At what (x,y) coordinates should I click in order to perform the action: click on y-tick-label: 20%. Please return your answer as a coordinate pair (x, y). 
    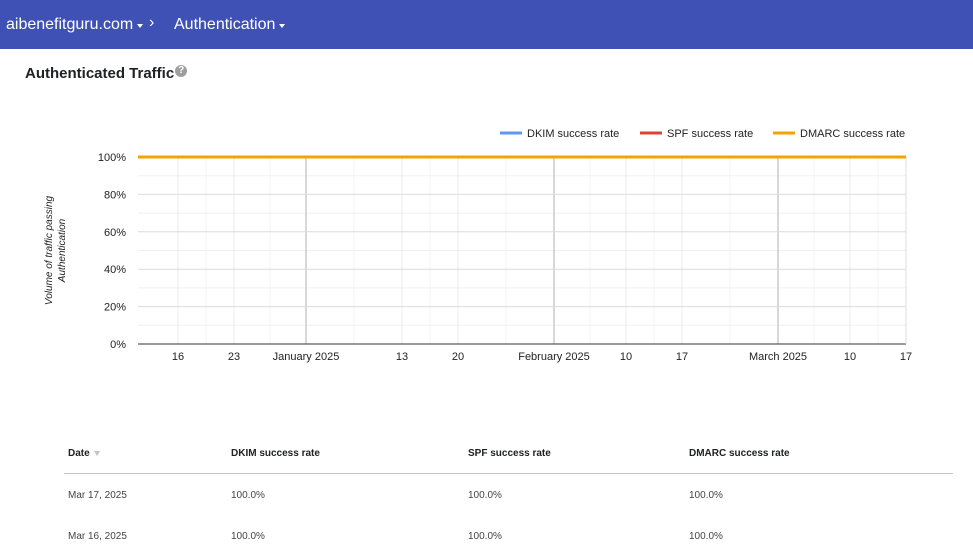
    Looking at the image, I should click on (115, 308).